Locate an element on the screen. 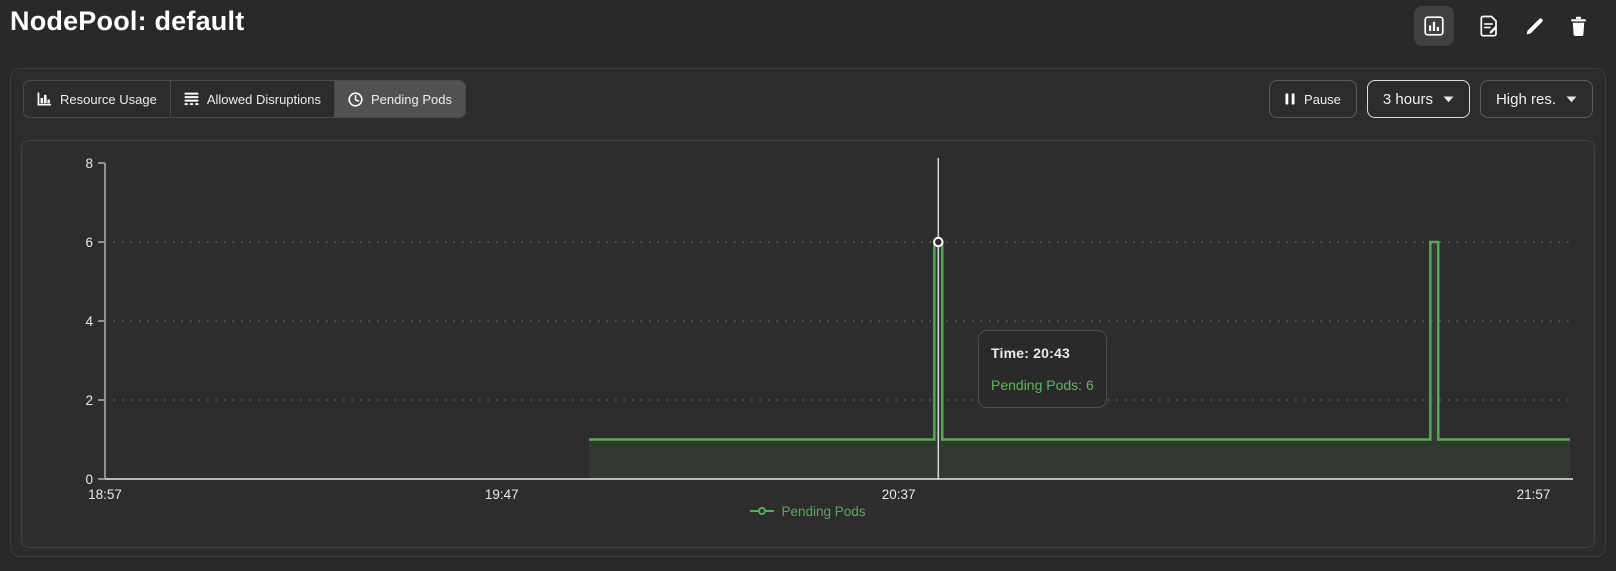  active-point-marker is located at coordinates (938, 242).